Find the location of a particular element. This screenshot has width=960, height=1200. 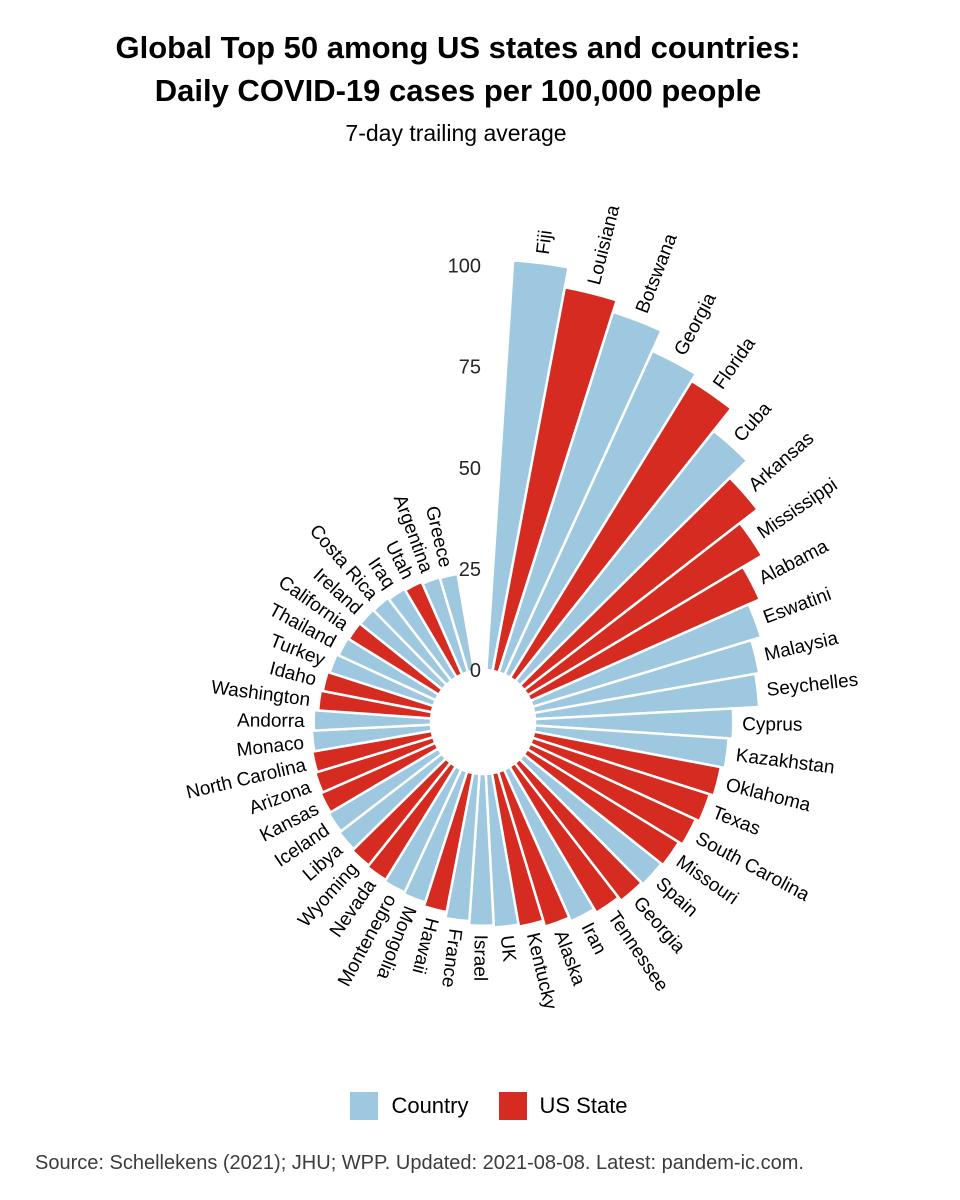

bar-label-andorra-38: Andorra is located at coordinates (271, 721).